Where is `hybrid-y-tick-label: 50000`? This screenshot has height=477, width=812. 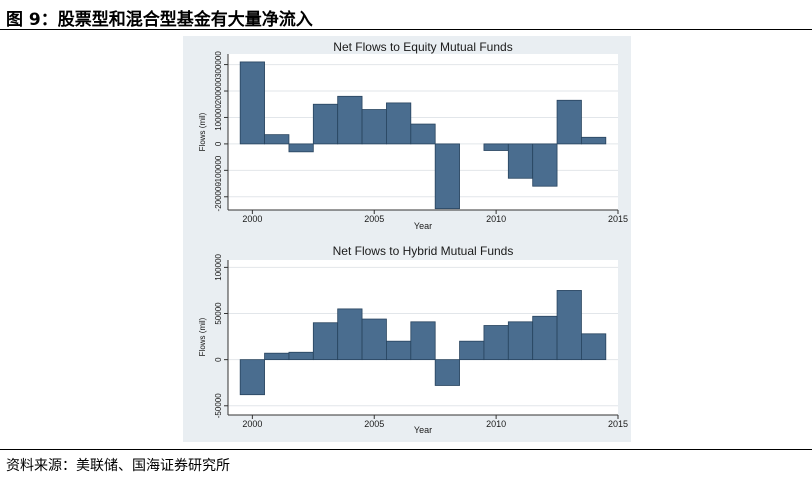 hybrid-y-tick-label: 50000 is located at coordinates (218, 313).